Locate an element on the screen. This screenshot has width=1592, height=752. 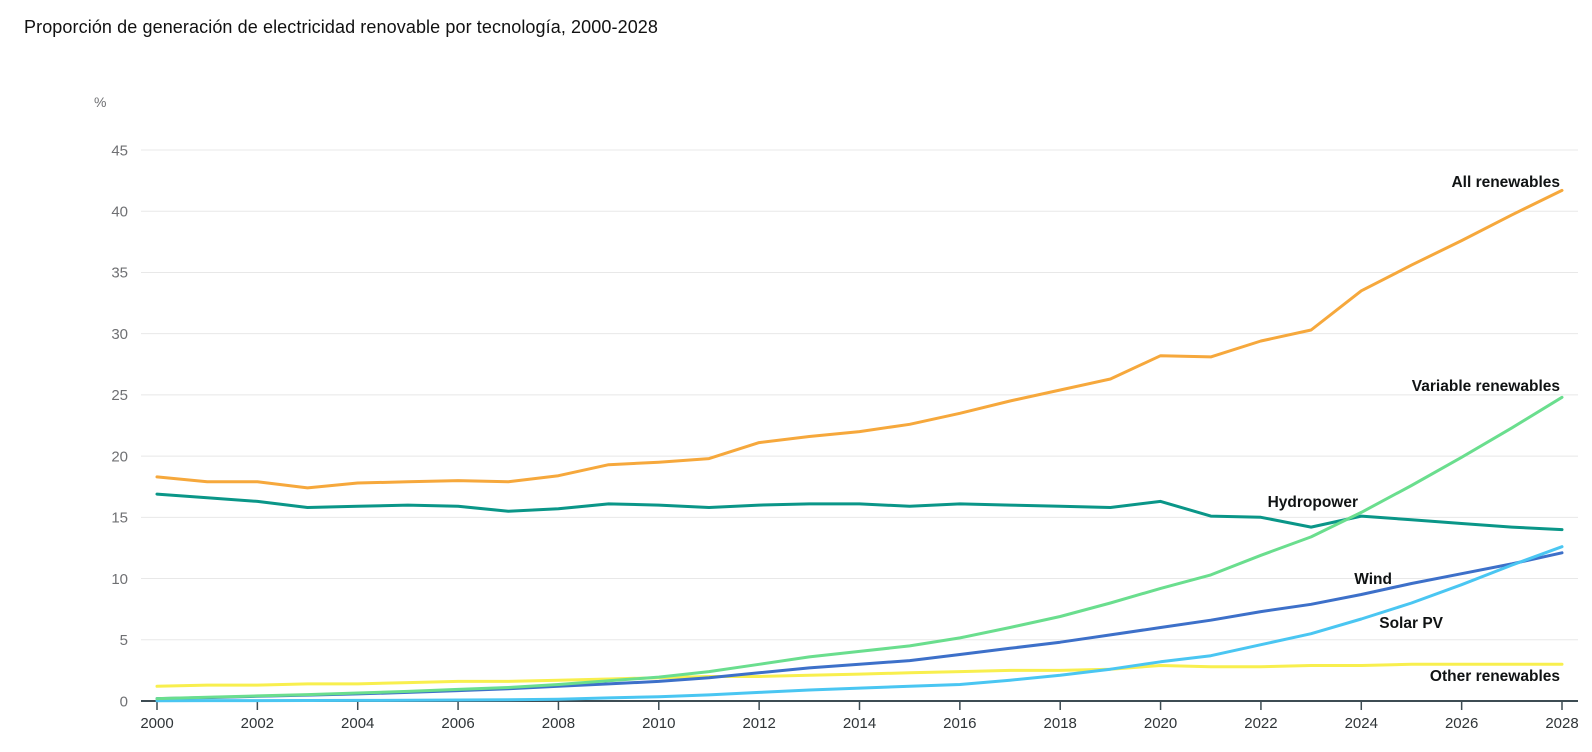
y-tick-label: 25 is located at coordinates (119, 395).